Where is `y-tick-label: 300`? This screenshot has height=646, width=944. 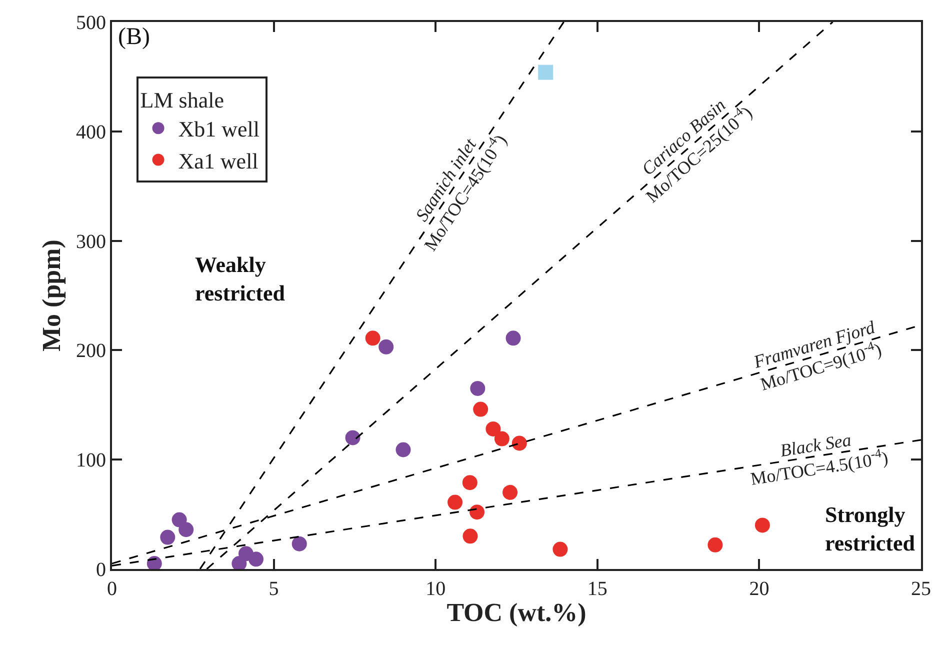
y-tick-label: 300 is located at coordinates (91, 241).